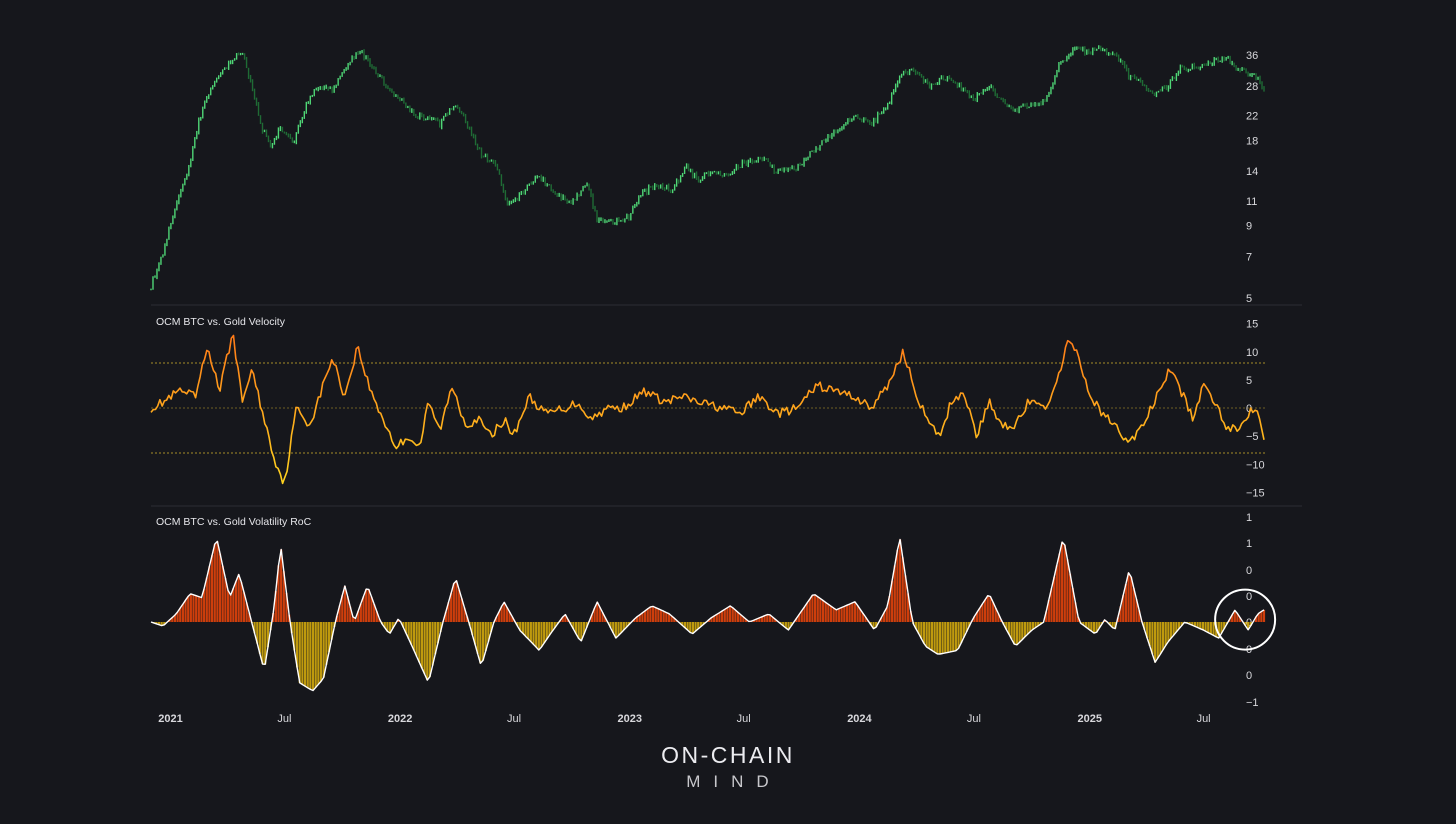 The width and height of the screenshot is (1456, 824). Describe the element at coordinates (1252, 56) in the screenshot. I see `price-tick-label: 36` at that location.